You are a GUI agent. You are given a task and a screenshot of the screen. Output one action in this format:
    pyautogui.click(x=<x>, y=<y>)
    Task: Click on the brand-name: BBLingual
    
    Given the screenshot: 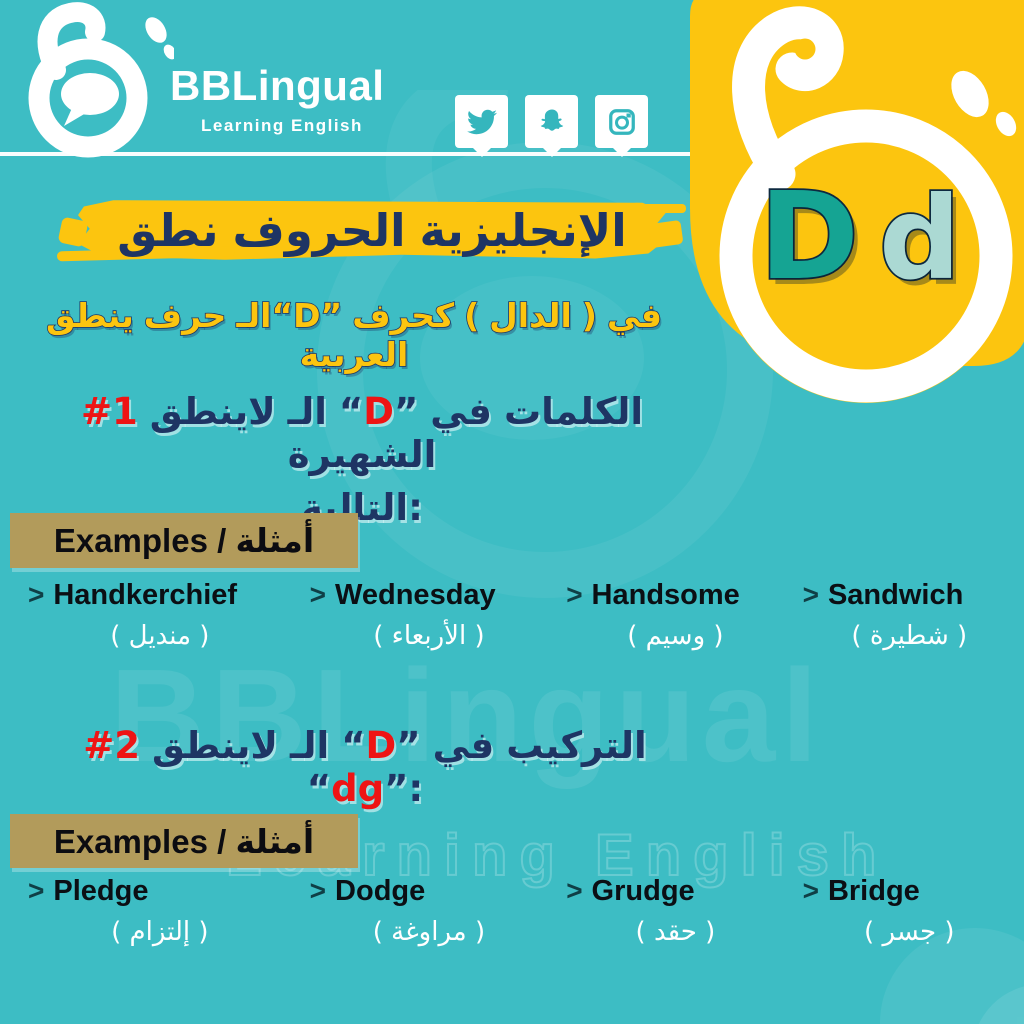 What is the action you would take?
    pyautogui.click(x=277, y=85)
    